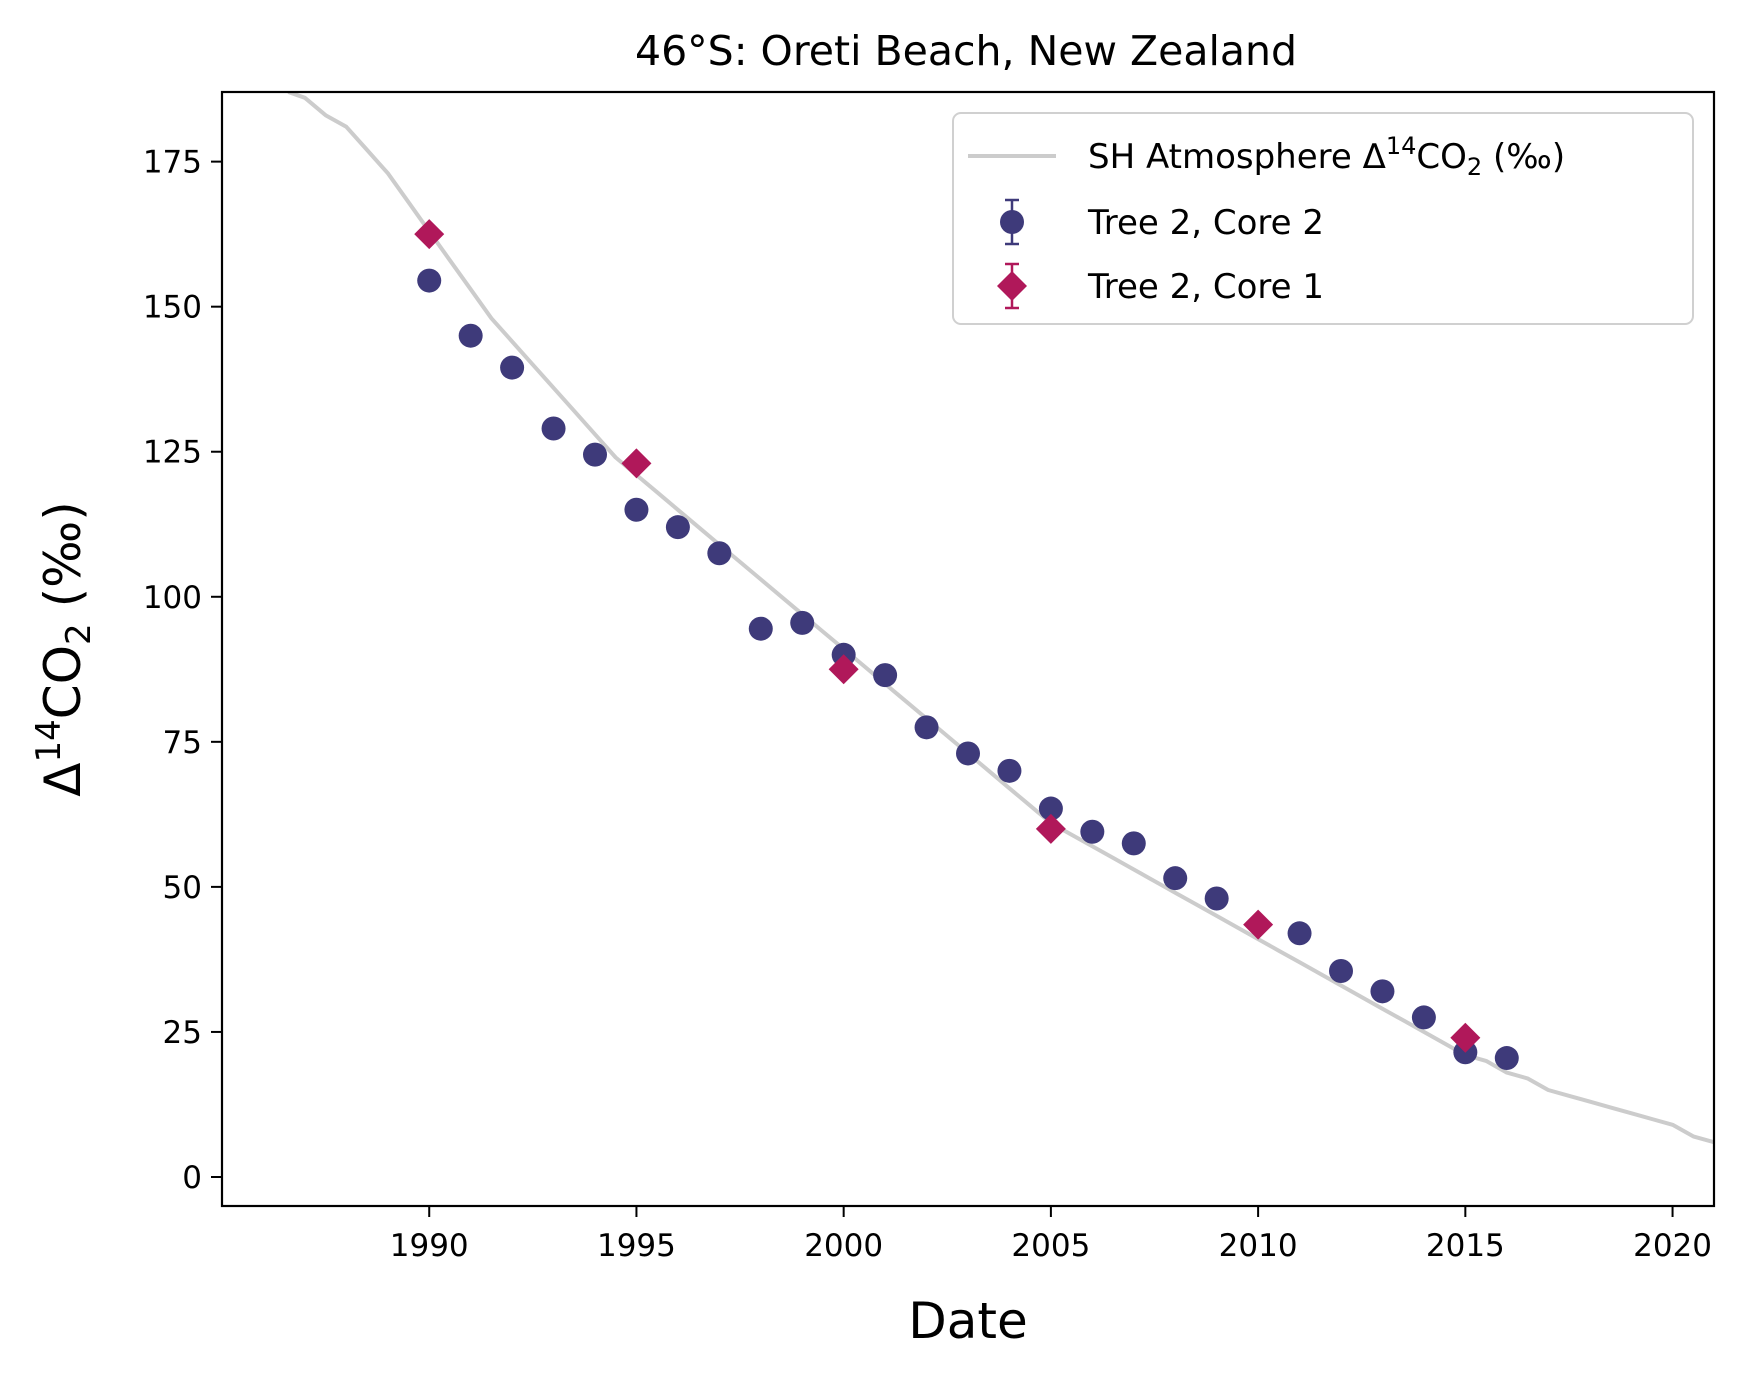 This screenshot has width=1750, height=1376. I want to click on y-tick-label: 0, so click(192, 1178).